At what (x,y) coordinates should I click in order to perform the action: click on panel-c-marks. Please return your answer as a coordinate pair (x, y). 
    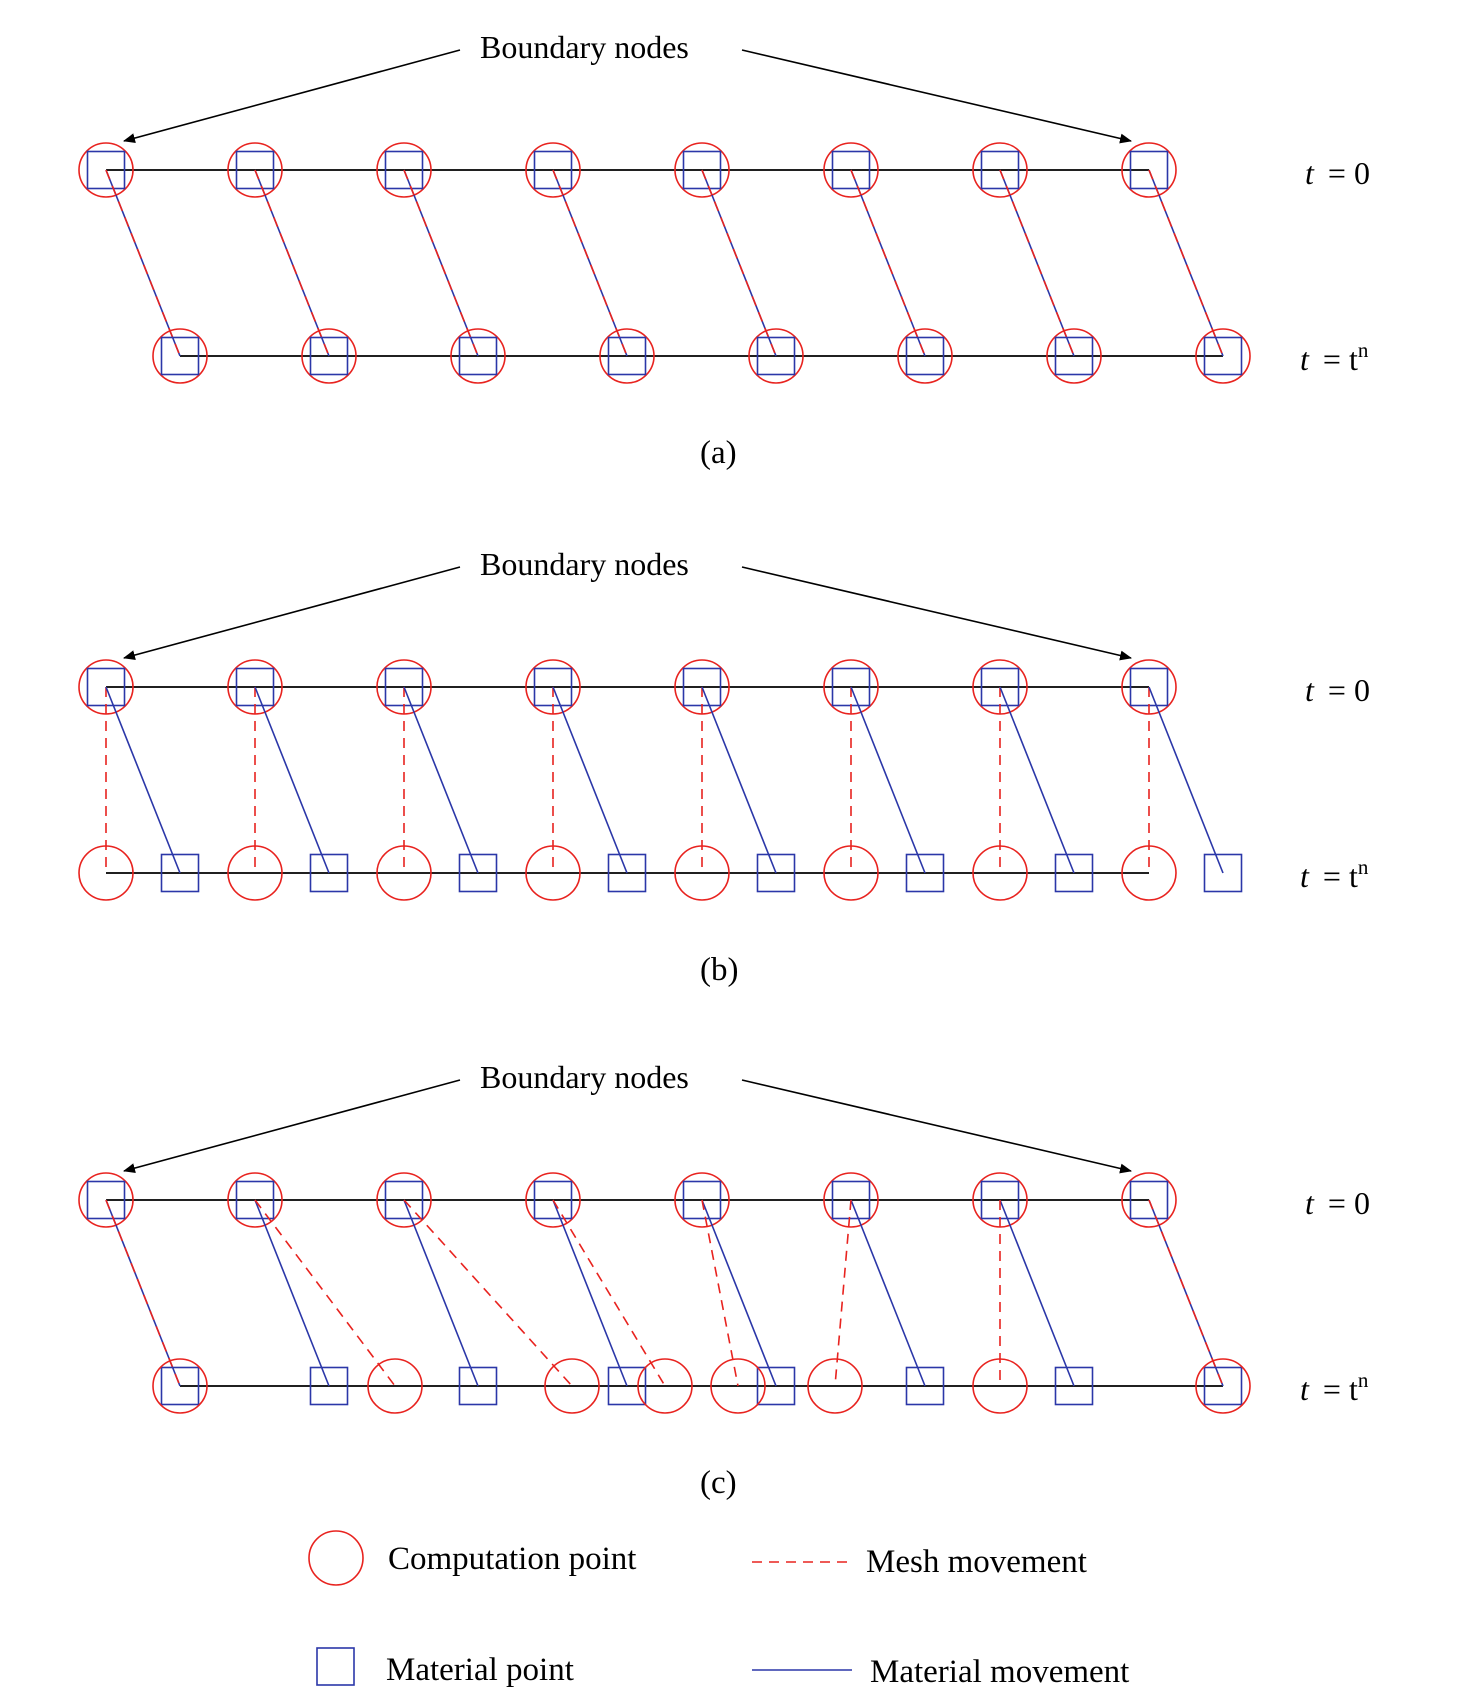
    Looking at the image, I should click on (664, 1293).